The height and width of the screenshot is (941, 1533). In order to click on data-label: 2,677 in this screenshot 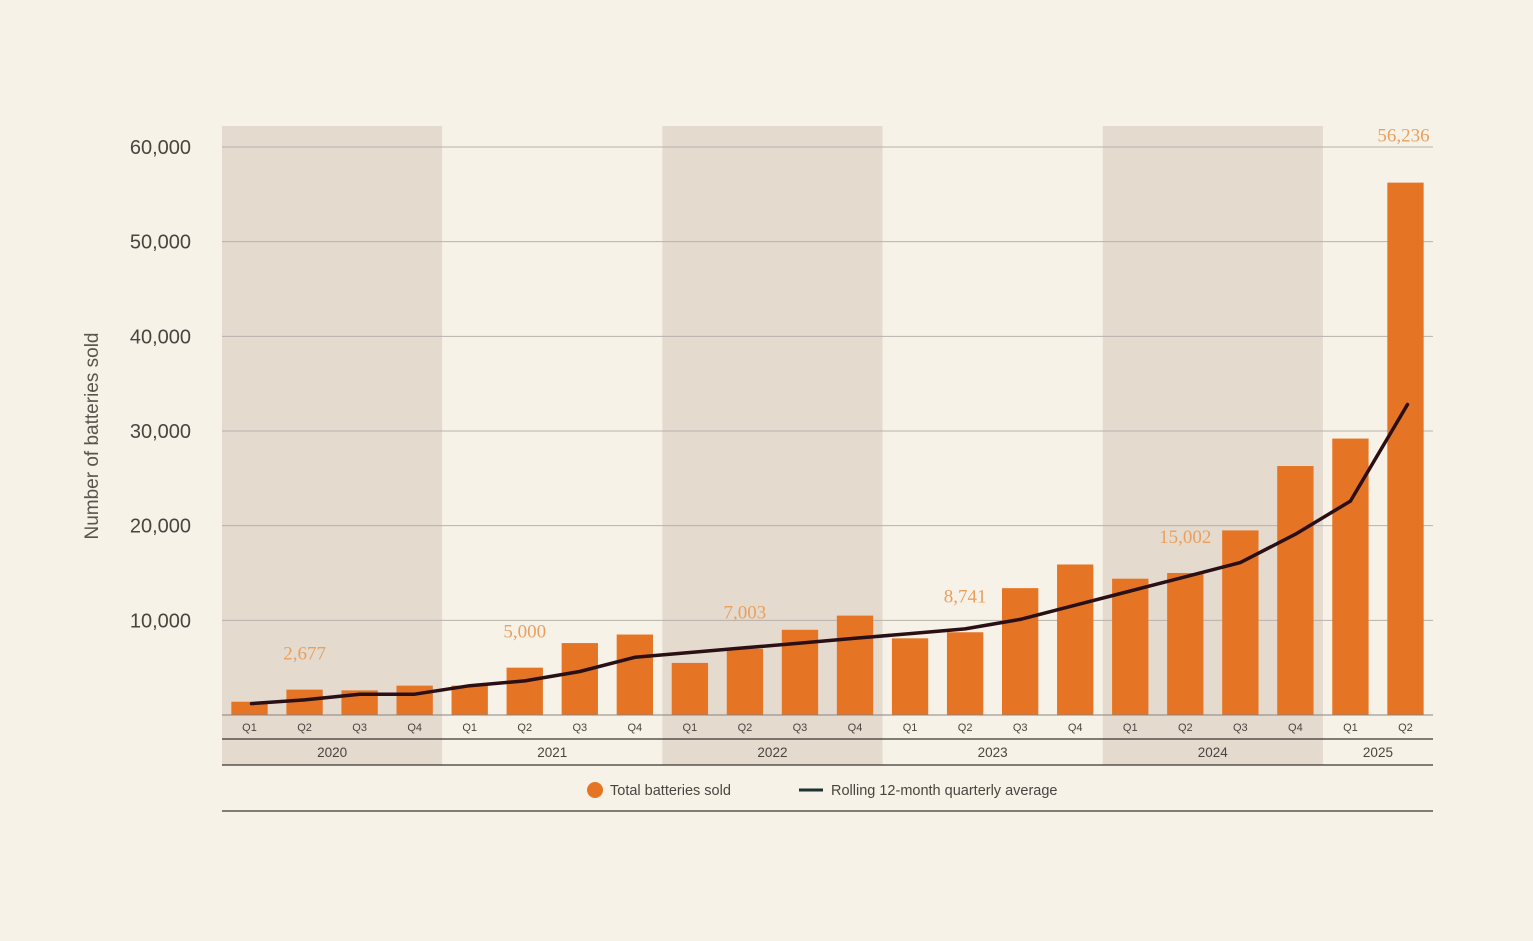, I will do `click(304, 654)`.